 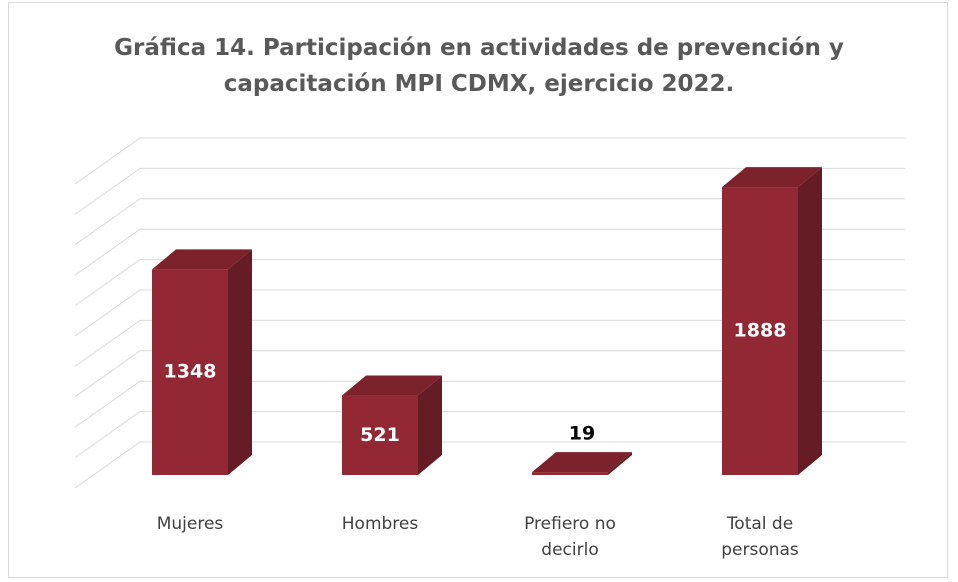 What do you see at coordinates (190, 524) in the screenshot?
I see `x-tick-label: Mujeres` at bounding box center [190, 524].